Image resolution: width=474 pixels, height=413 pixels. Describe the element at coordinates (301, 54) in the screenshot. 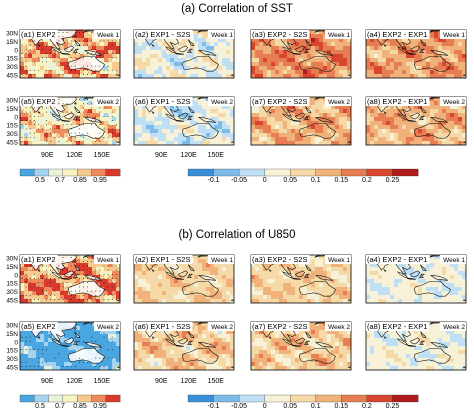

I see `map-panel: (a3) EXP2 - S2S Week 1` at that location.